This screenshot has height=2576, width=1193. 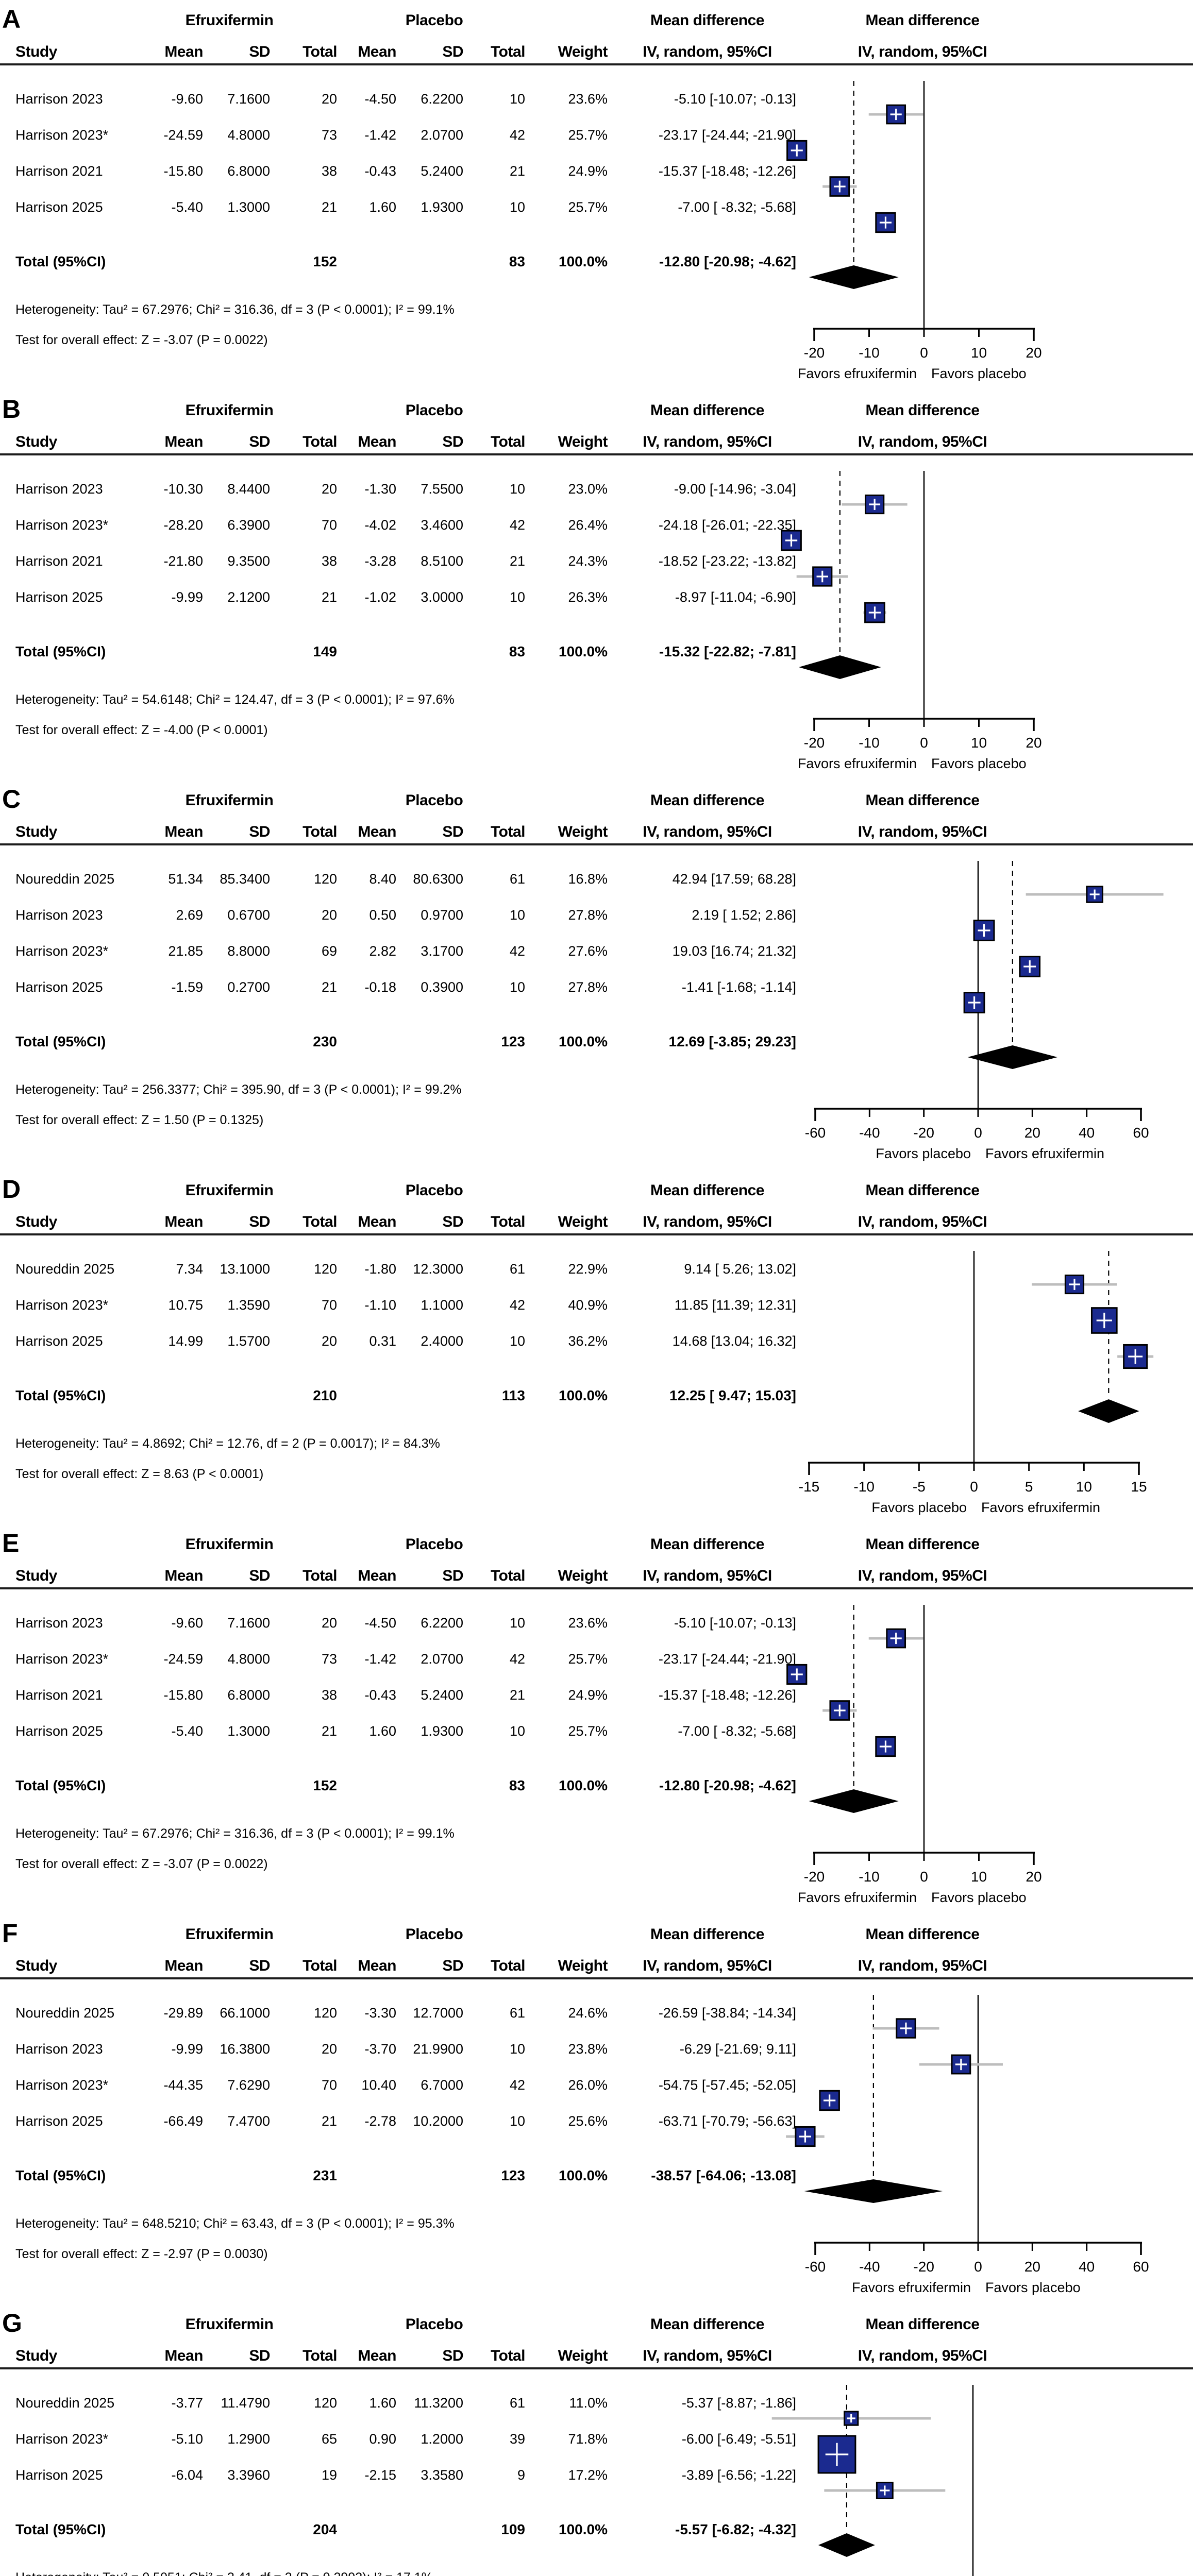 I want to click on col-header-weight: Weight, so click(x=583, y=1575).